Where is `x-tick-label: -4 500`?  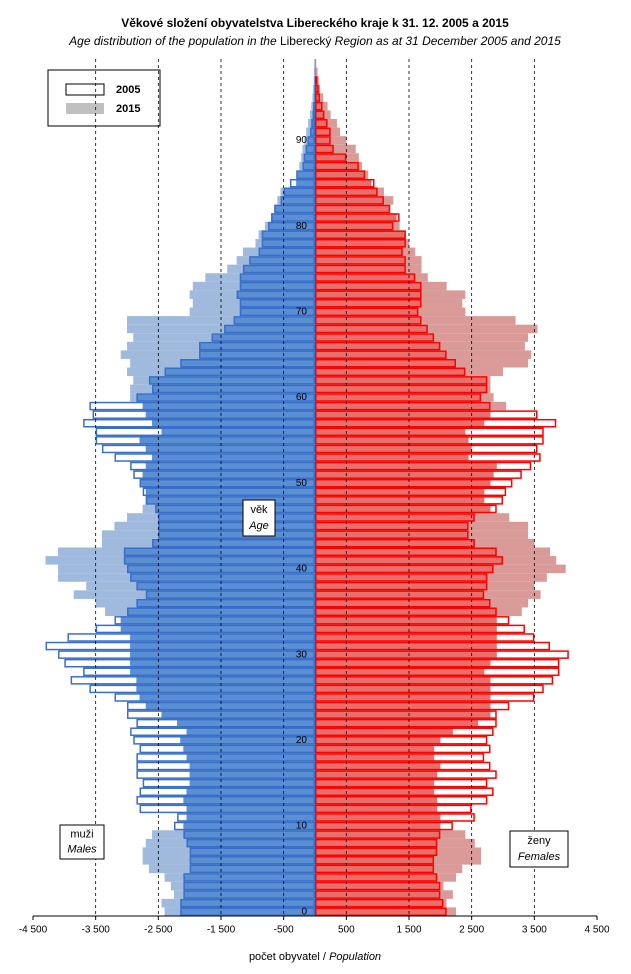
x-tick-label: -4 500 is located at coordinates (33, 930).